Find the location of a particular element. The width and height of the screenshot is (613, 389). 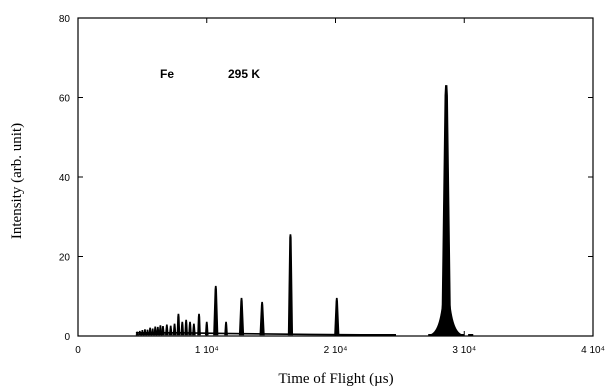

y-tick-label: 0 is located at coordinates (67, 337).